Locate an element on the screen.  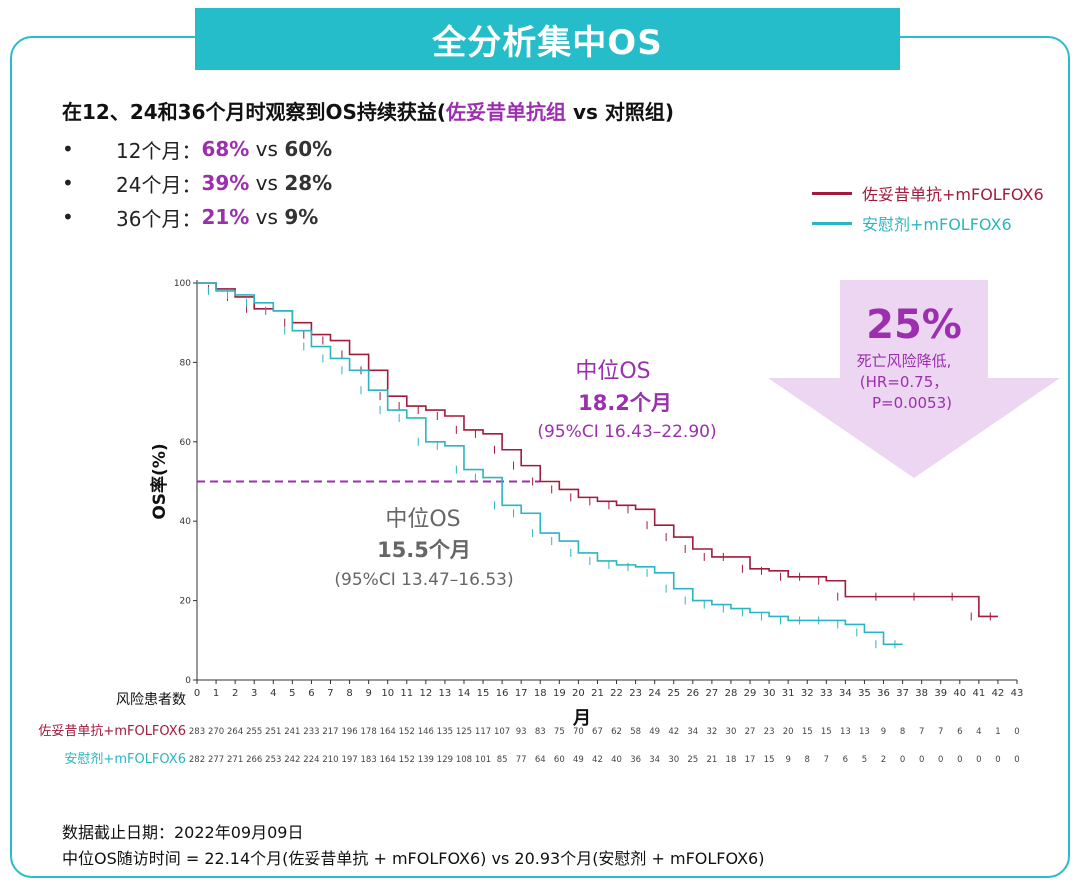
x-tick-label: 30 is located at coordinates (769, 693).